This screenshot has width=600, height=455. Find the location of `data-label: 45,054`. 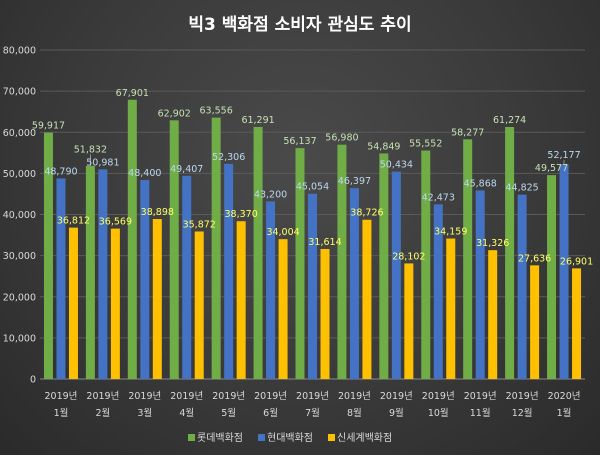

data-label: 45,054 is located at coordinates (312, 187).